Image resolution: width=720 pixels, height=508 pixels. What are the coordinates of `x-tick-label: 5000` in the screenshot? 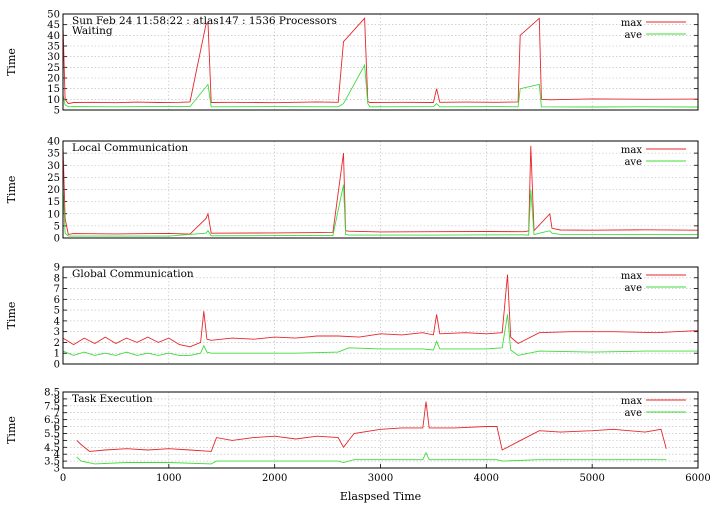 It's located at (591, 478).